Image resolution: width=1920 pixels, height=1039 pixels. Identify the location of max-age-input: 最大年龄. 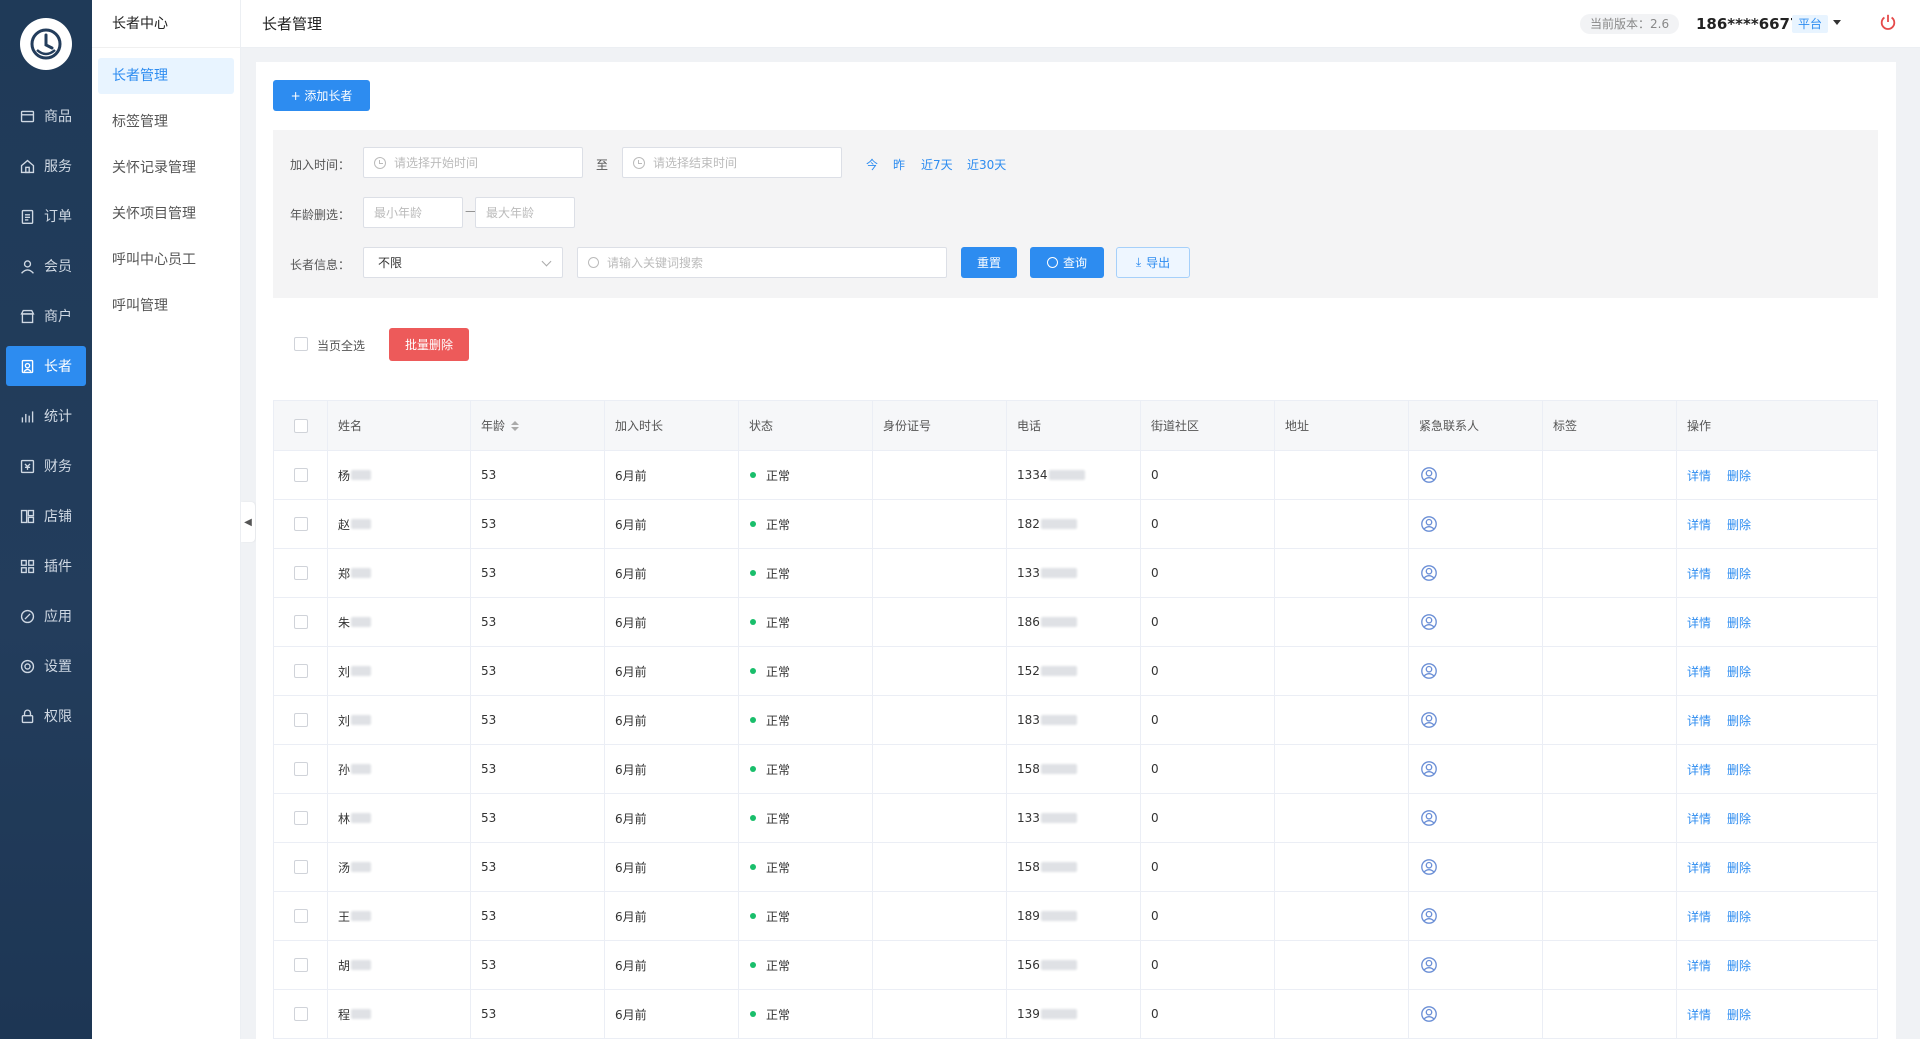
(525, 212).